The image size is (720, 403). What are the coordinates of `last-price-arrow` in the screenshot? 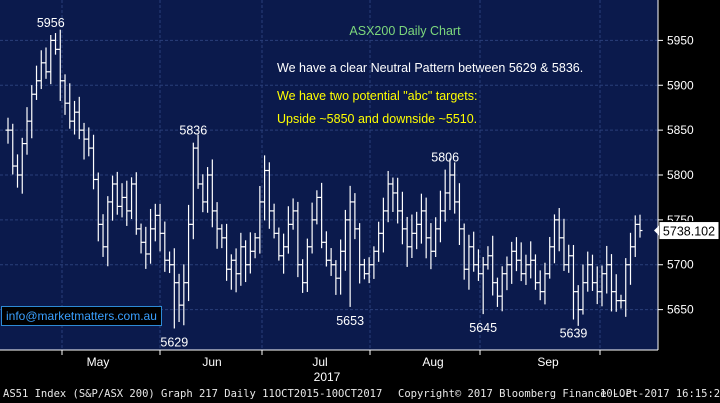 It's located at (656, 230).